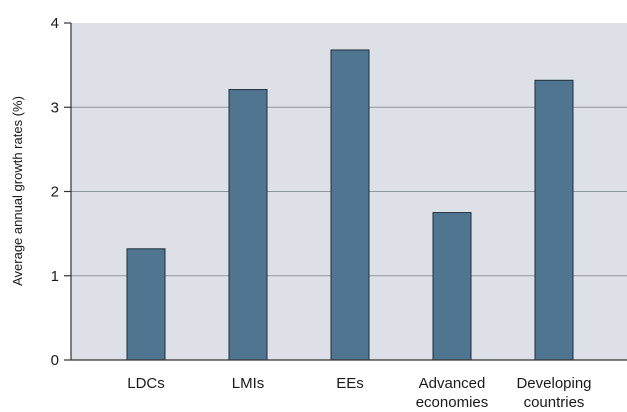 This screenshot has width=627, height=412. What do you see at coordinates (554, 402) in the screenshot?
I see `x-tick-label: countries` at bounding box center [554, 402].